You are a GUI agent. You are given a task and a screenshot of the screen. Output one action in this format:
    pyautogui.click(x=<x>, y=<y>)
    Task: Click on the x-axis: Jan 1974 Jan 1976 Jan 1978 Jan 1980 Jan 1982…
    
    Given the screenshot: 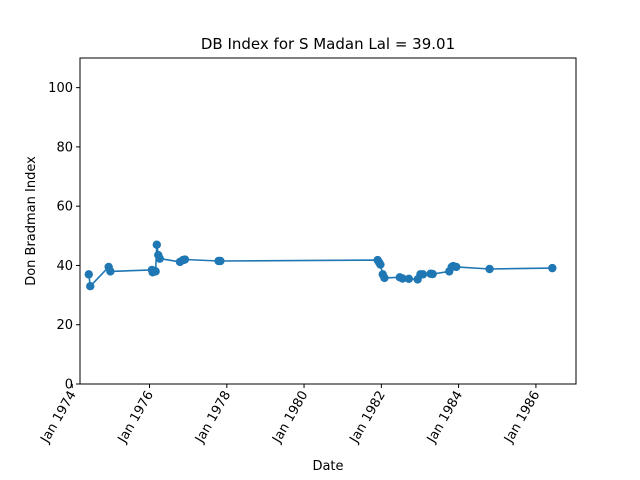 What is the action you would take?
    pyautogui.click(x=290, y=415)
    